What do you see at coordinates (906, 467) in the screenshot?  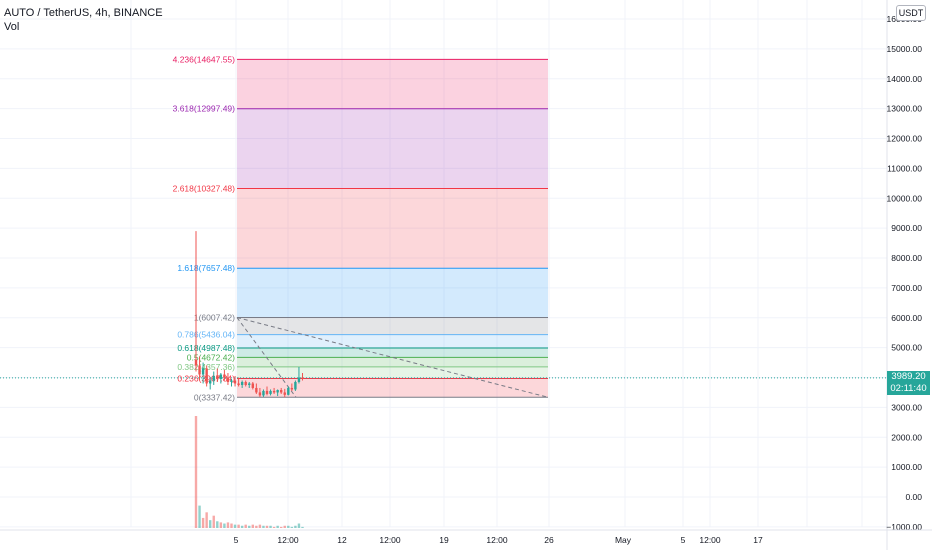 I see `price-tick-label: 1000.00` at bounding box center [906, 467].